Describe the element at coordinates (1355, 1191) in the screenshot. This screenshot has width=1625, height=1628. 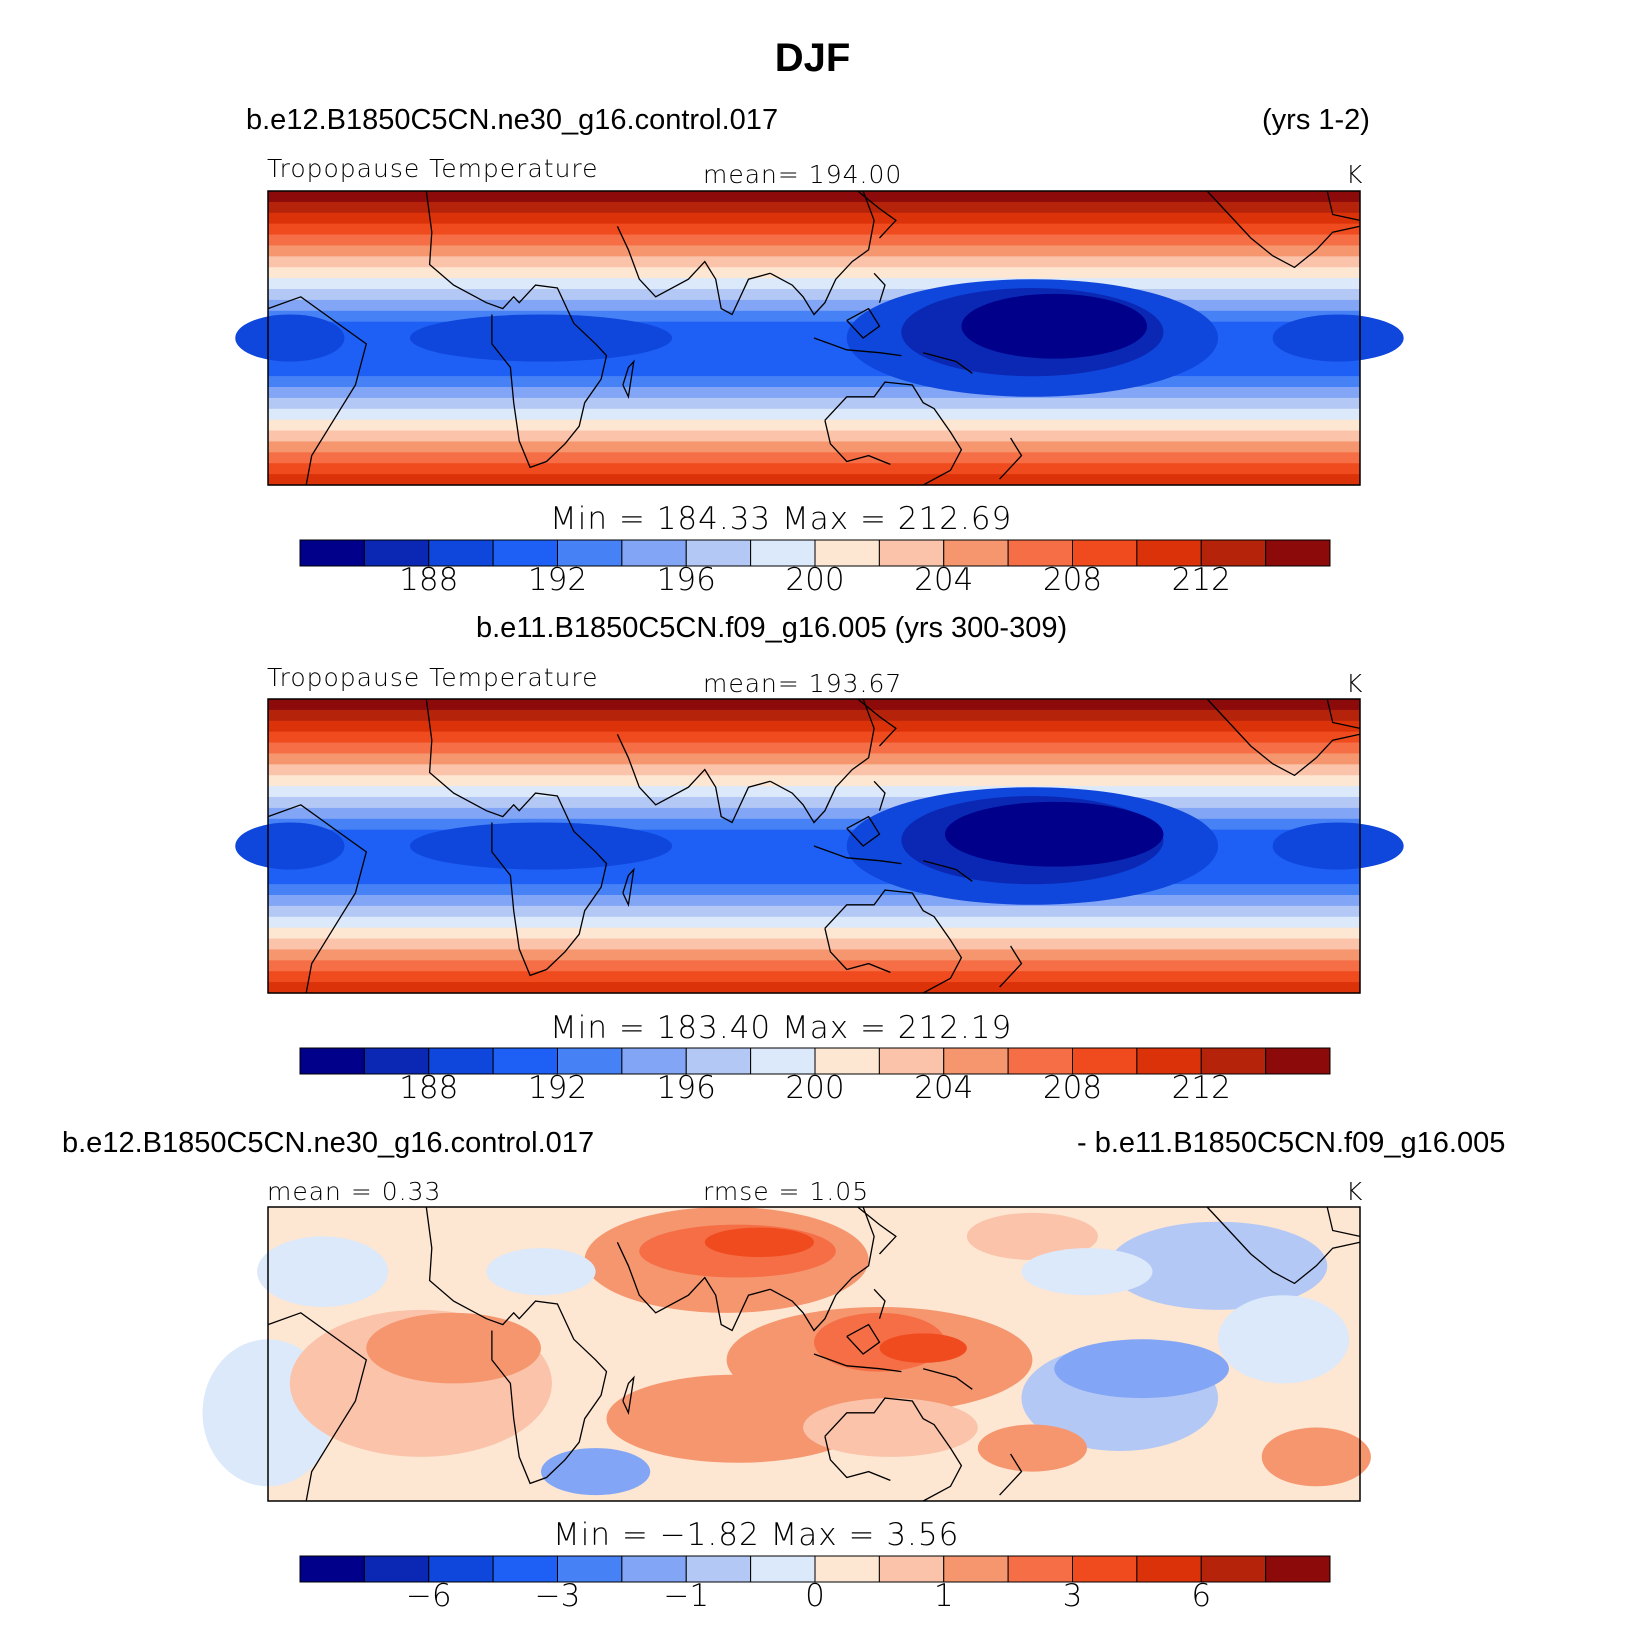
I see `panel3-units-label: K` at that location.